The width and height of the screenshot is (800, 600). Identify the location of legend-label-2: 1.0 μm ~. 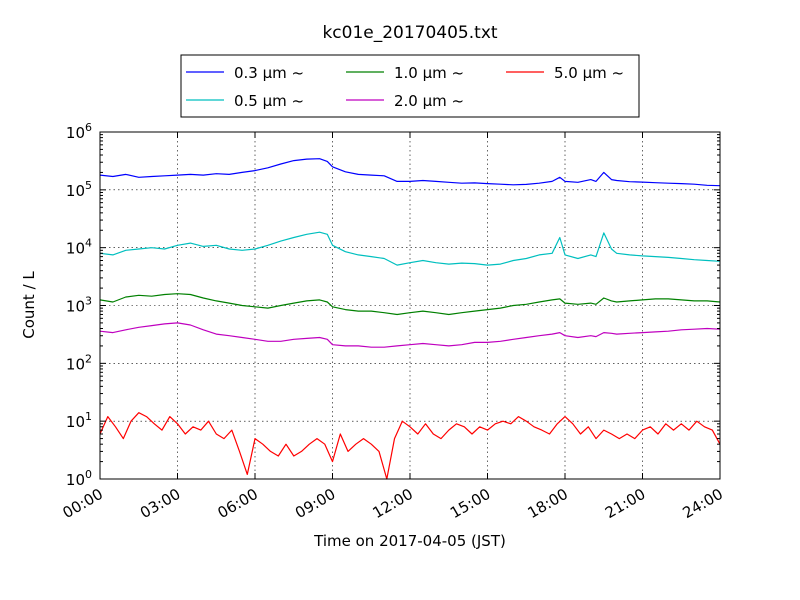
(429, 73).